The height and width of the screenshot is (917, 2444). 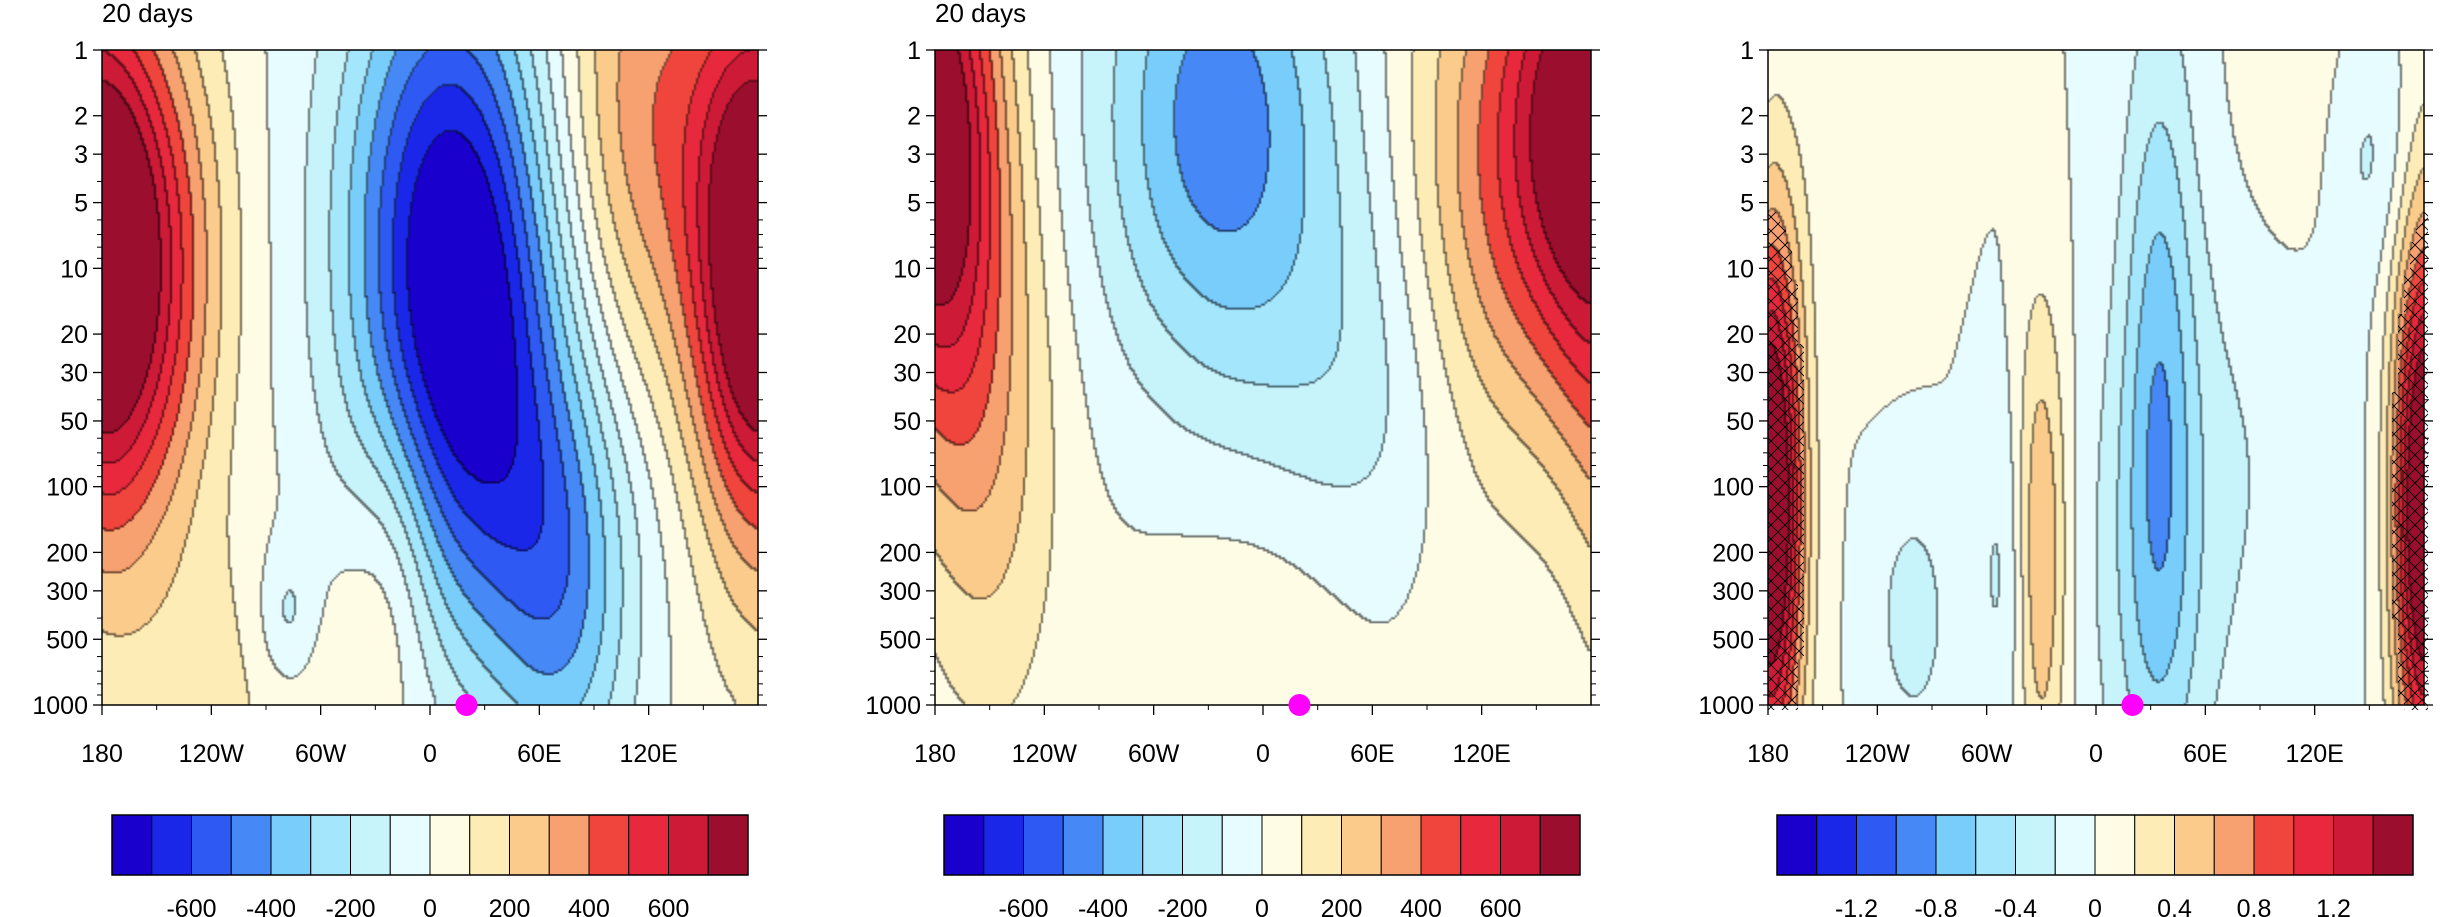 What do you see at coordinates (81, 51) in the screenshot?
I see `y-tick-label: 1` at bounding box center [81, 51].